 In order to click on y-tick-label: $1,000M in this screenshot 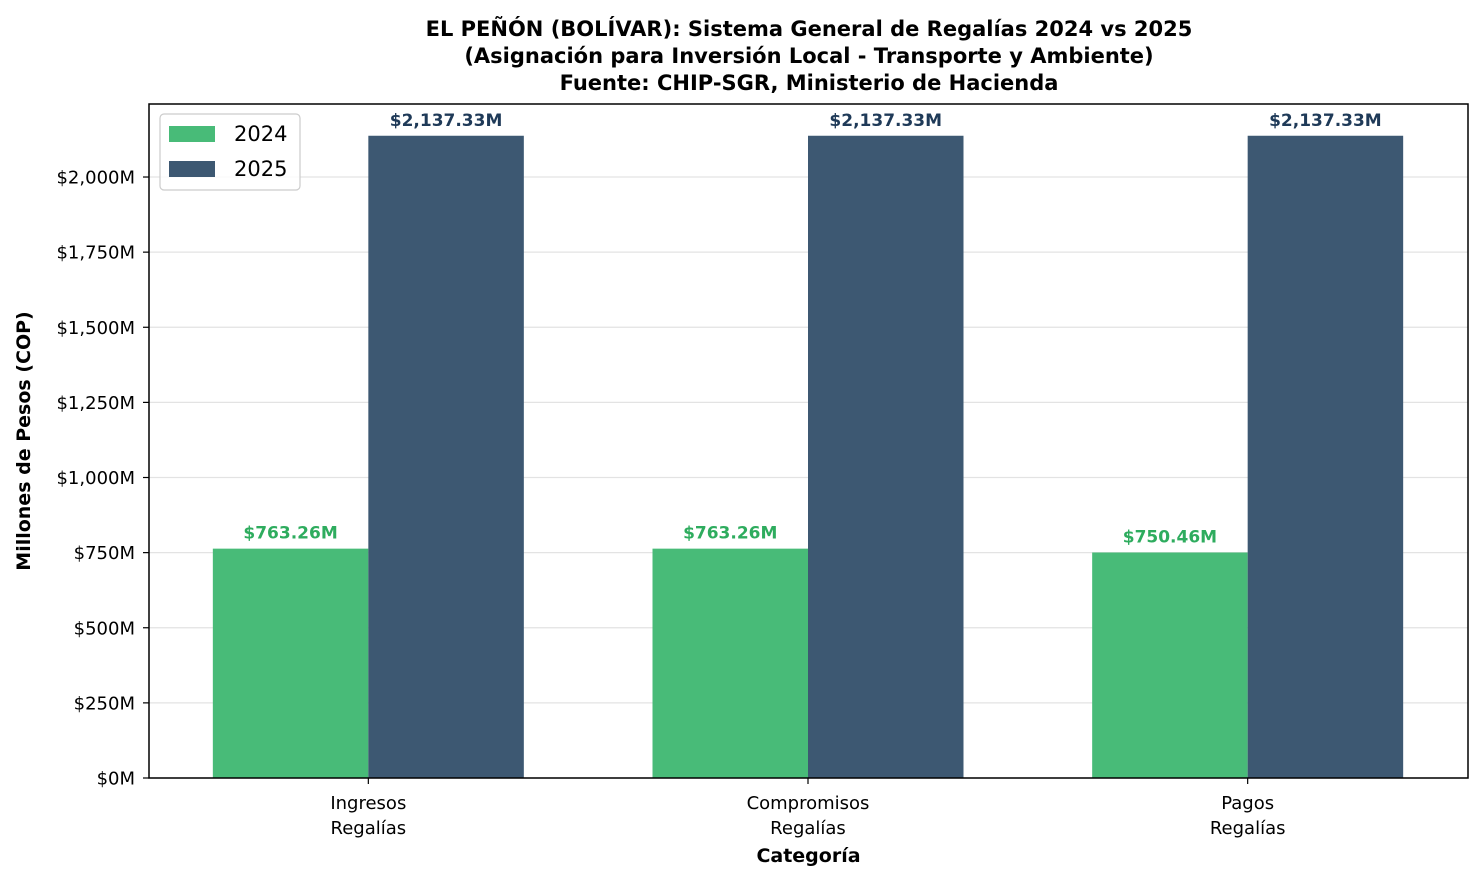, I will do `click(95, 478)`.